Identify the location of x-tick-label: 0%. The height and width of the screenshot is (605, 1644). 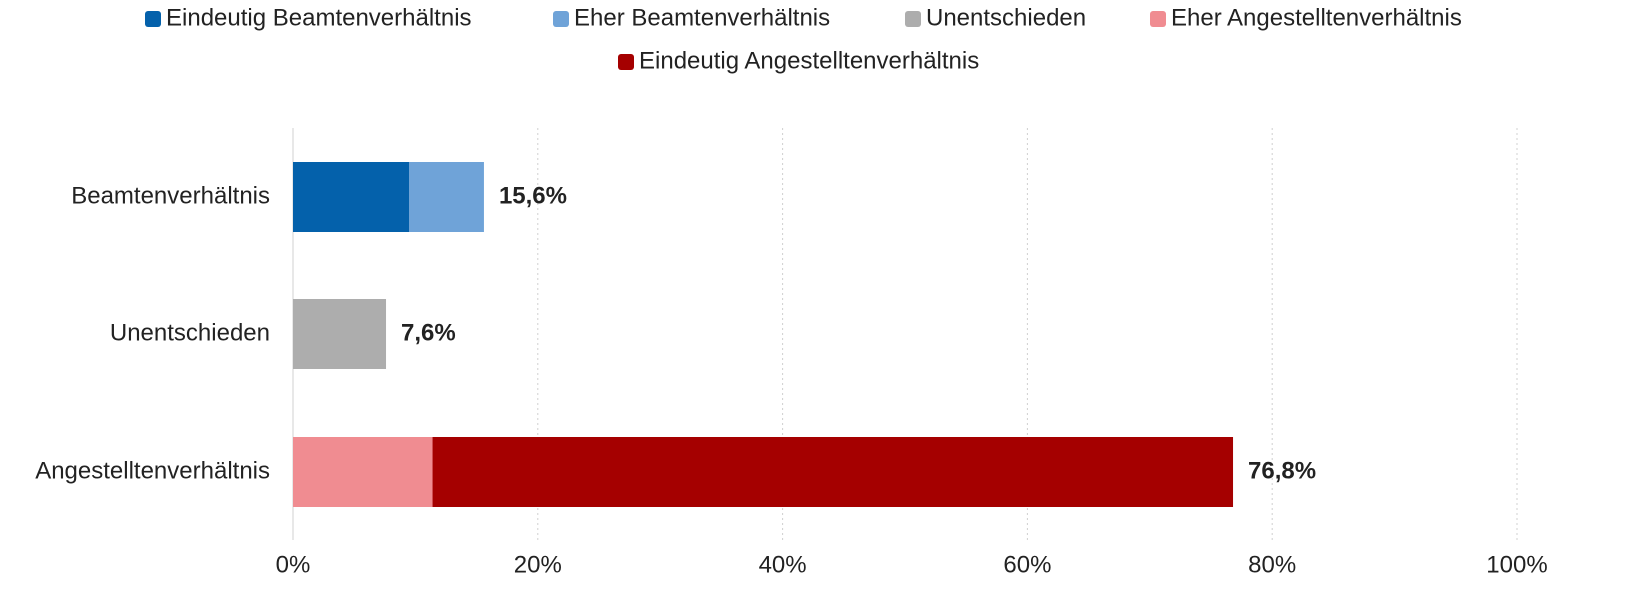
(293, 564).